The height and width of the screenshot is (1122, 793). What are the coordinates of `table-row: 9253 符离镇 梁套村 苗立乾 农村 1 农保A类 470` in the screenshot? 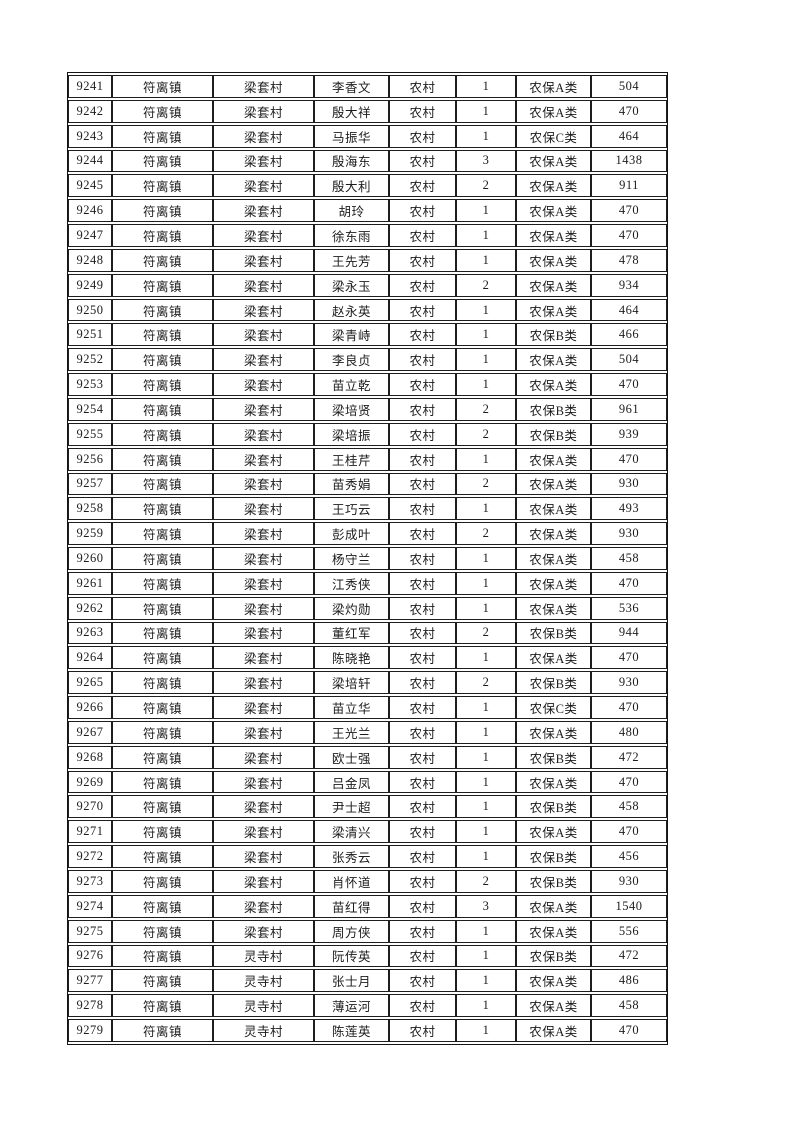 It's located at (367, 384).